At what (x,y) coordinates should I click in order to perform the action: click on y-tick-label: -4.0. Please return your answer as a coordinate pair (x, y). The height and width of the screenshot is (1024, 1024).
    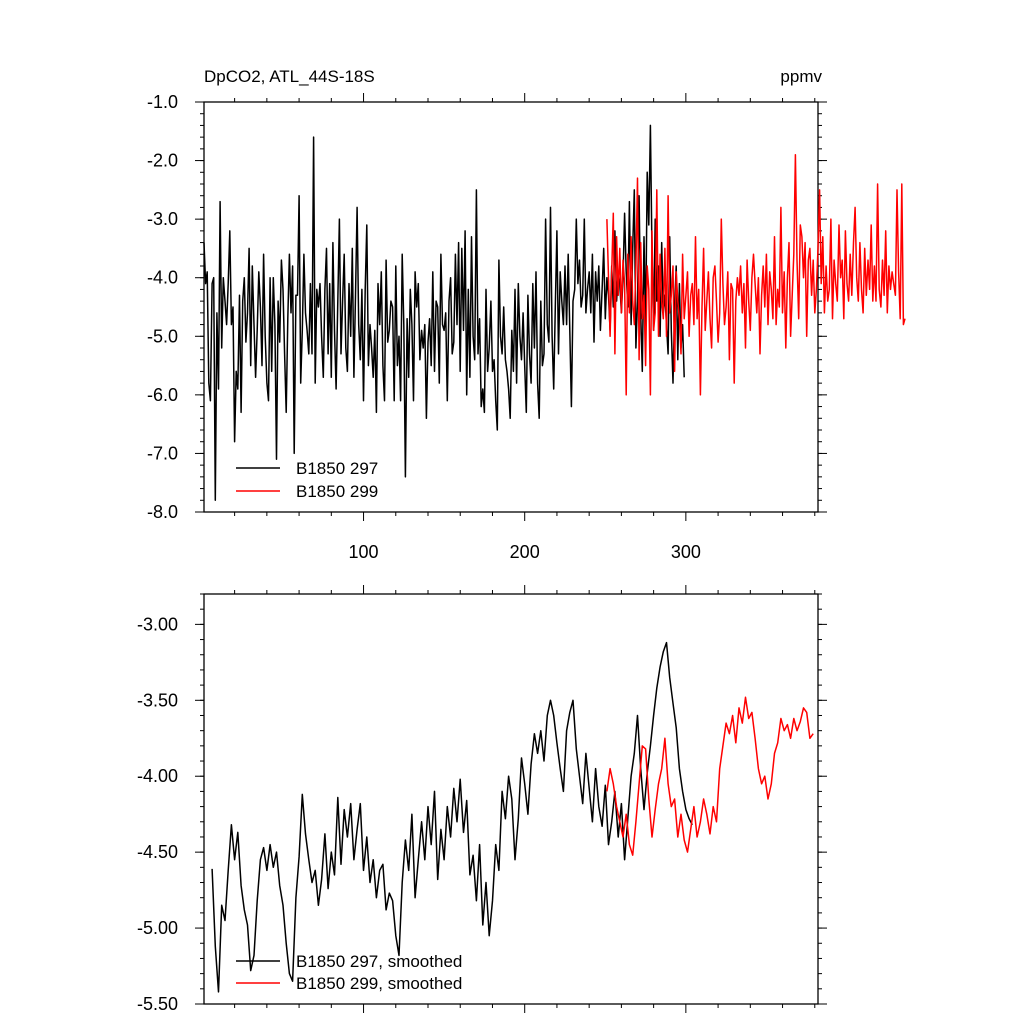
    Looking at the image, I should click on (162, 278).